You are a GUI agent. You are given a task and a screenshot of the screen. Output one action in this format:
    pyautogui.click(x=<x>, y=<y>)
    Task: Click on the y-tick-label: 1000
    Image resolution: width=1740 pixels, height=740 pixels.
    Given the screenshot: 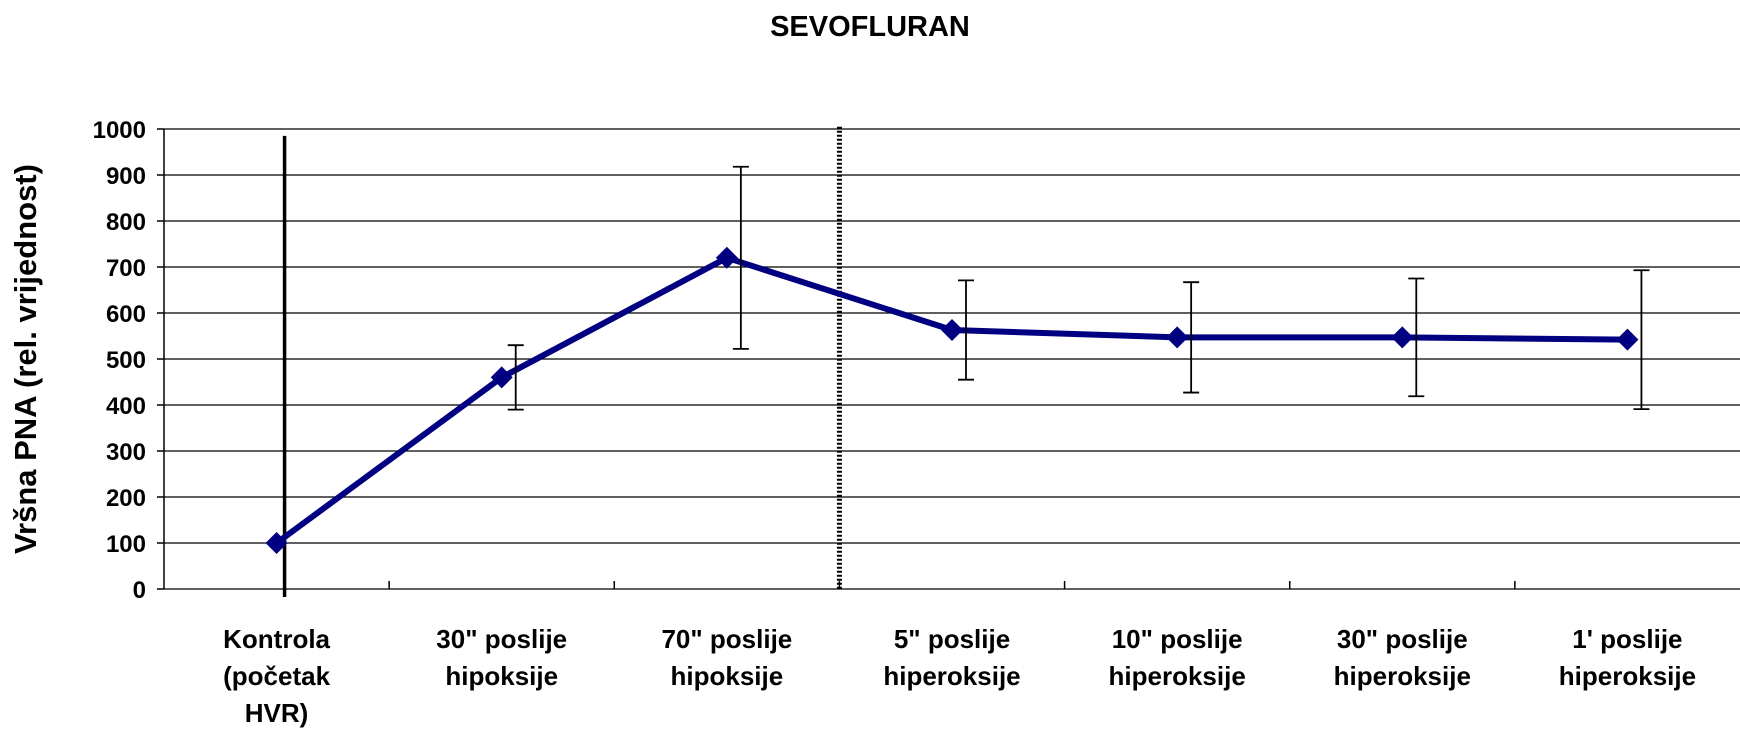 What is the action you would take?
    pyautogui.click(x=119, y=130)
    